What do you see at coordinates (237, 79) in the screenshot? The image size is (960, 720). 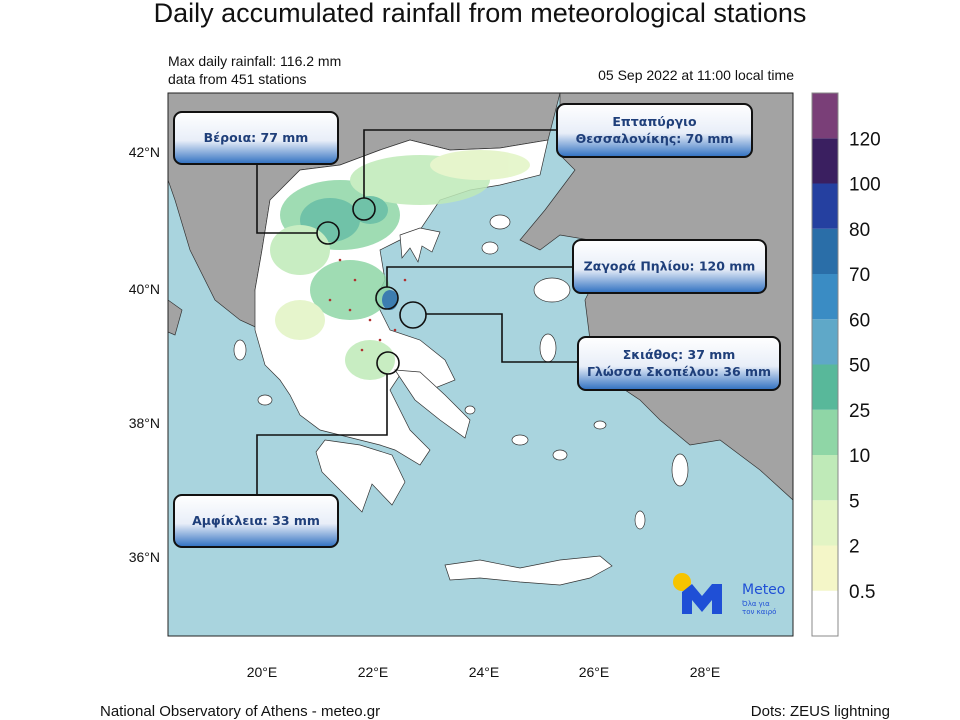 I see `station-count: data from 451 stations` at bounding box center [237, 79].